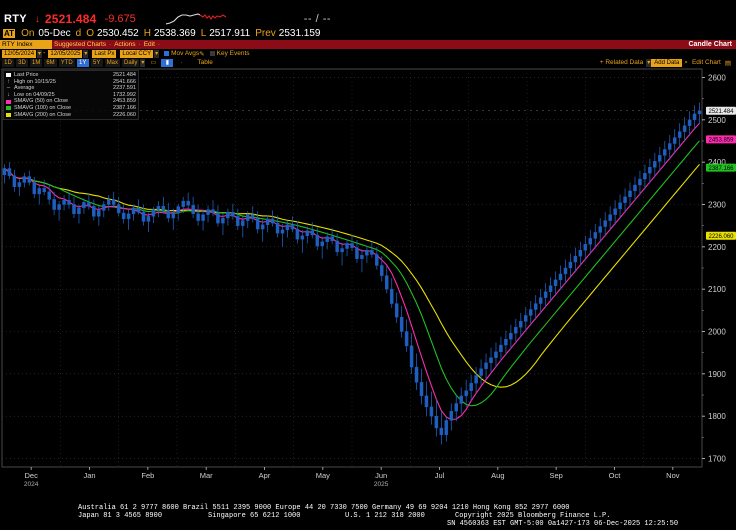 This screenshot has width=736, height=530. What do you see at coordinates (71, 101) in the screenshot?
I see `legend-row: SMAVG (50) on Close 2453.859` at bounding box center [71, 101].